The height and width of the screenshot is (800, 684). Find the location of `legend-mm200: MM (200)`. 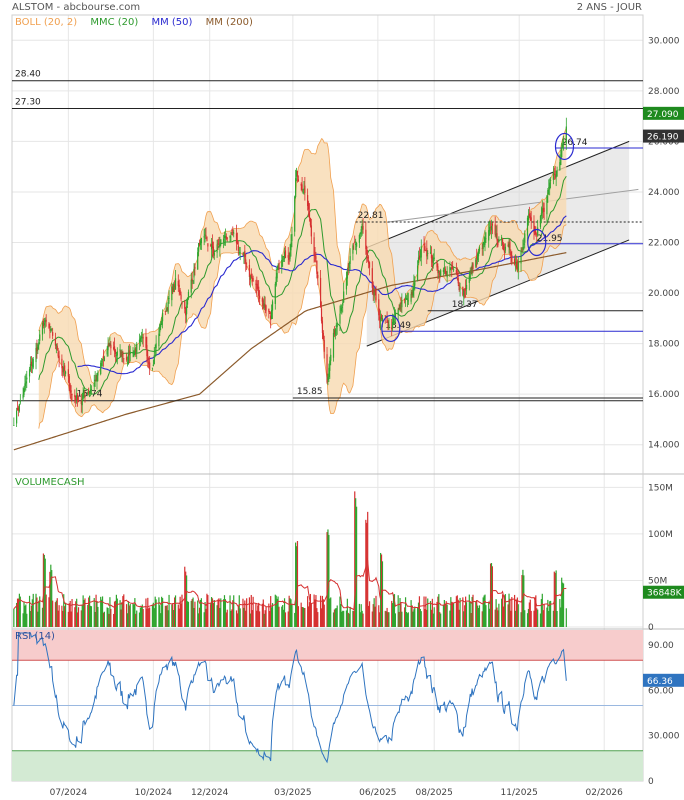

legend-mm200: MM (200) is located at coordinates (229, 22).